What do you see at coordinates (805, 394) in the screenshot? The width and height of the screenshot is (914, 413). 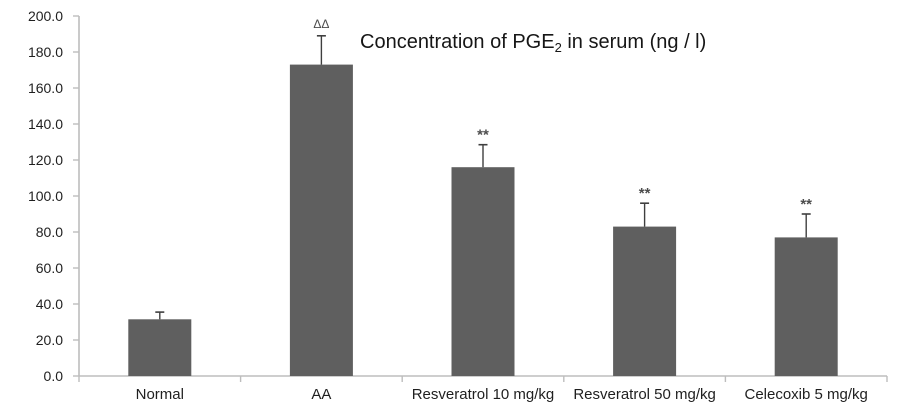 I see `x-category-label: Celecoxib 5 mg/kg` at bounding box center [805, 394].